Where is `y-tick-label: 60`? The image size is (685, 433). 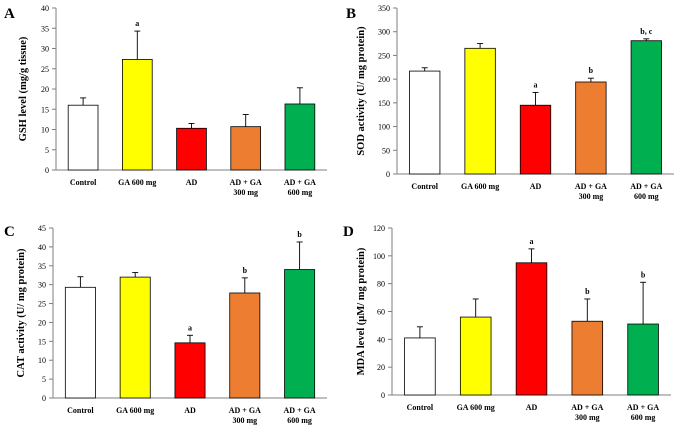 y-tick-label: 60 is located at coordinates (381, 312).